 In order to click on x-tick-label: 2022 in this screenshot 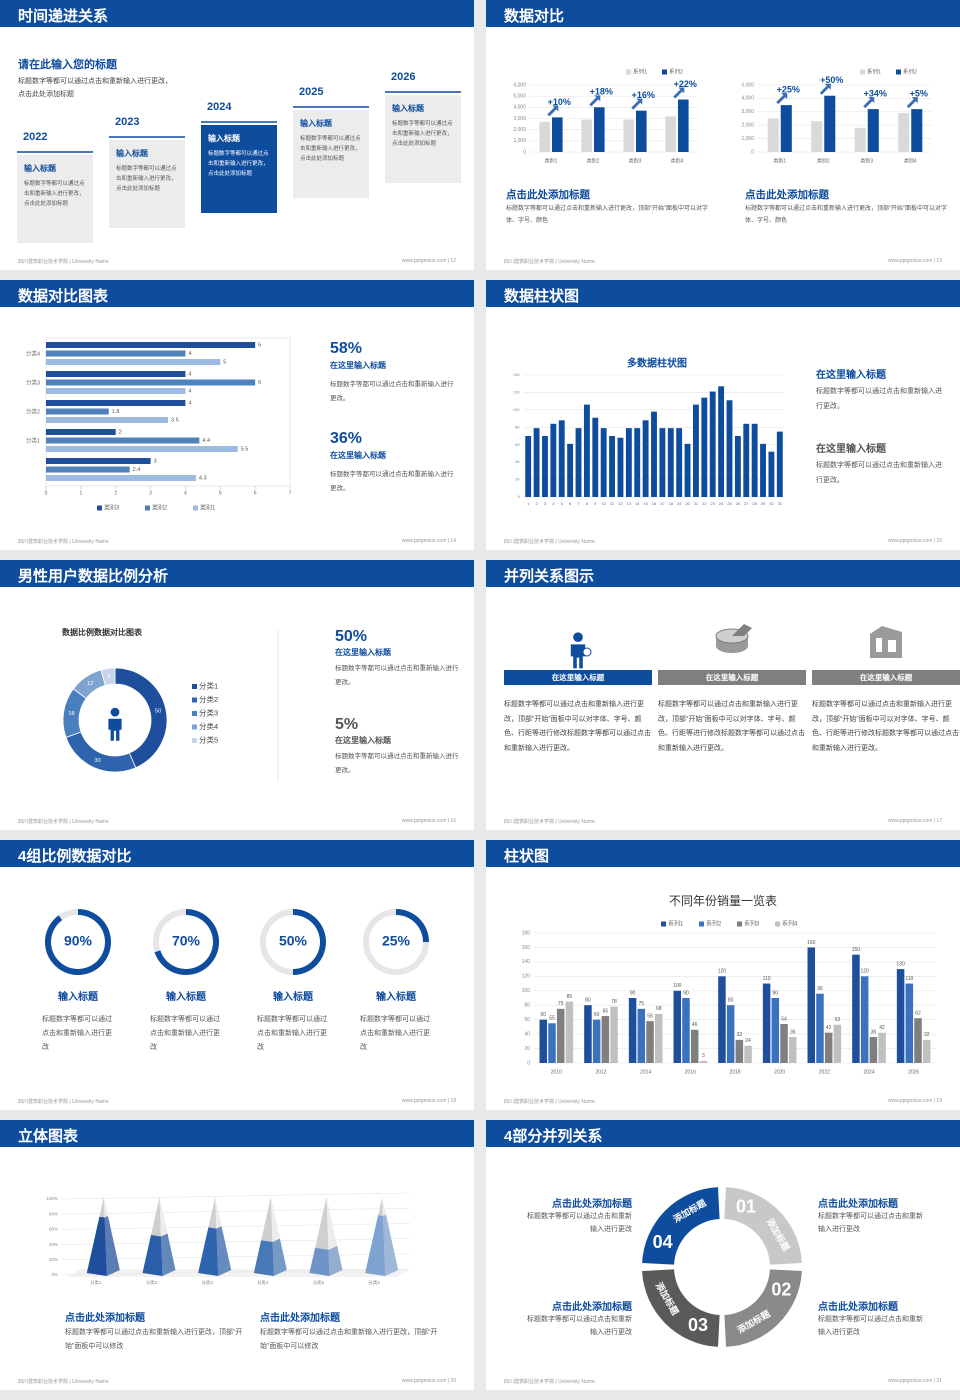, I will do `click(824, 1072)`.